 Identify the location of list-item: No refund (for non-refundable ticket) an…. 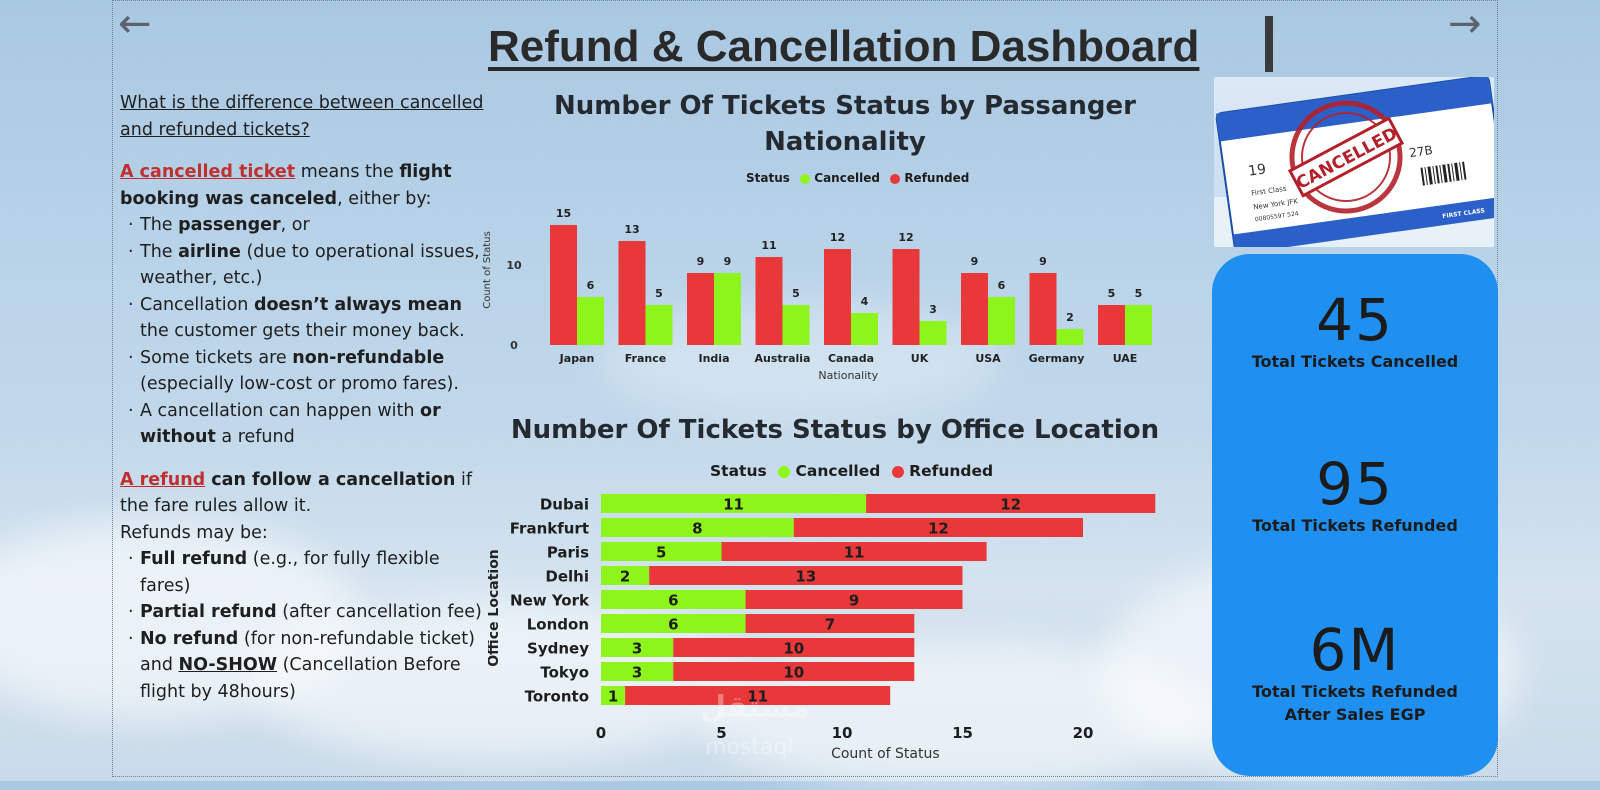
(304, 666).